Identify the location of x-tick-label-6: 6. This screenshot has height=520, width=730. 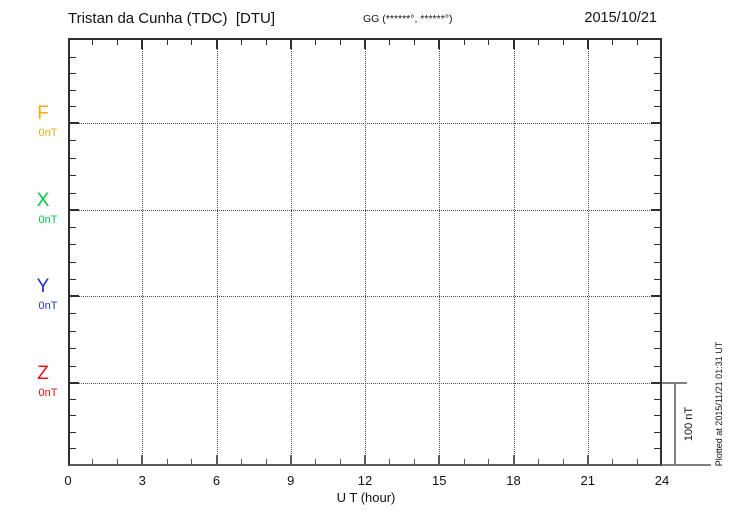
(216, 480).